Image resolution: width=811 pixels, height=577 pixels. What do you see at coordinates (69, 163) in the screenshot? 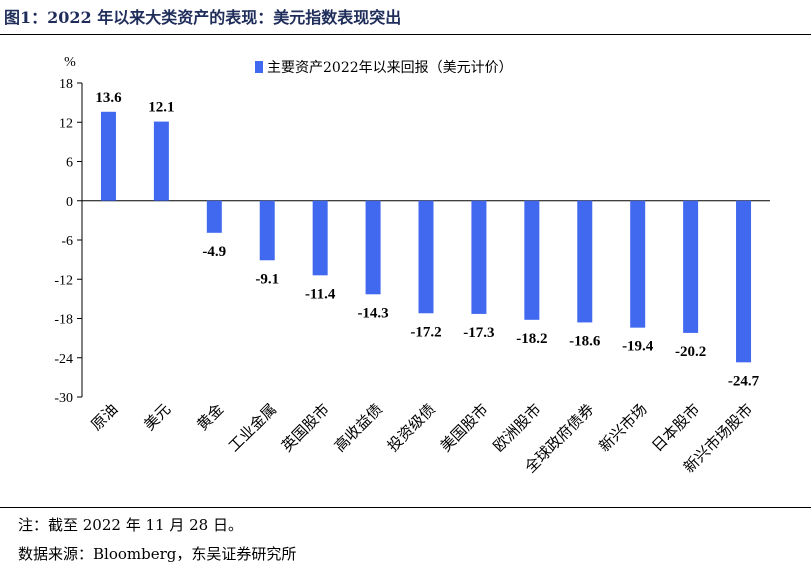
I see `y-tick-label: 6` at bounding box center [69, 163].